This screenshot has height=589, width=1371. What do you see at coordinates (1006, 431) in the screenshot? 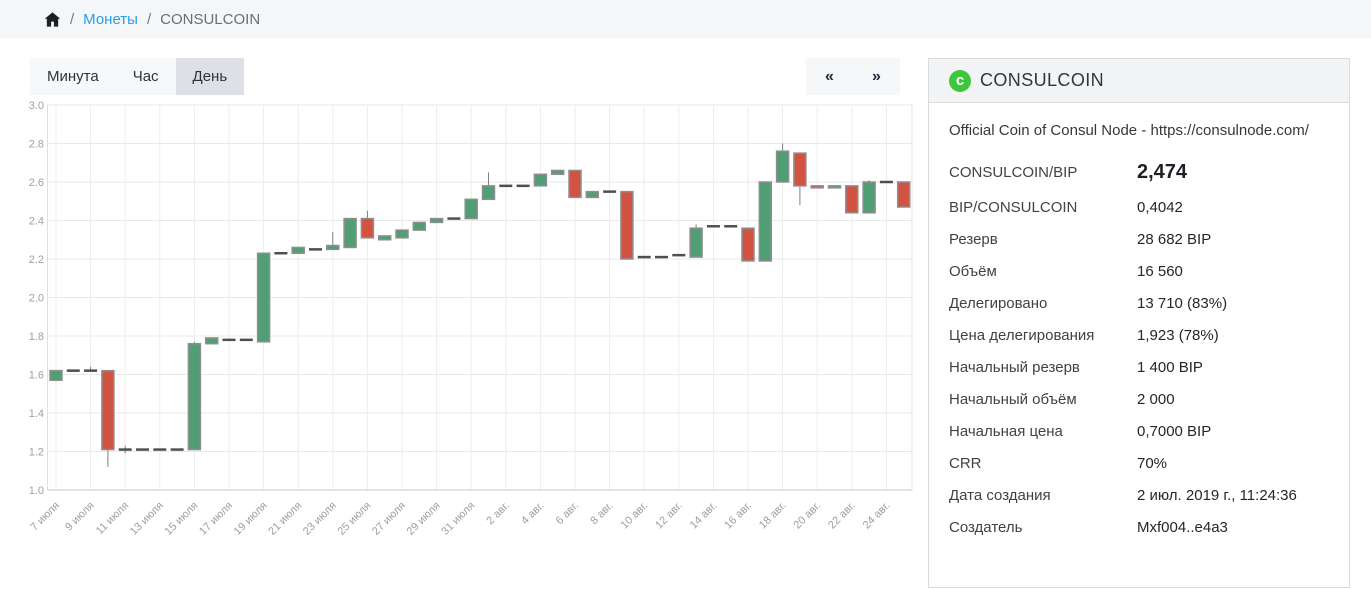
I see `stat-label: Начальная цена` at bounding box center [1006, 431].